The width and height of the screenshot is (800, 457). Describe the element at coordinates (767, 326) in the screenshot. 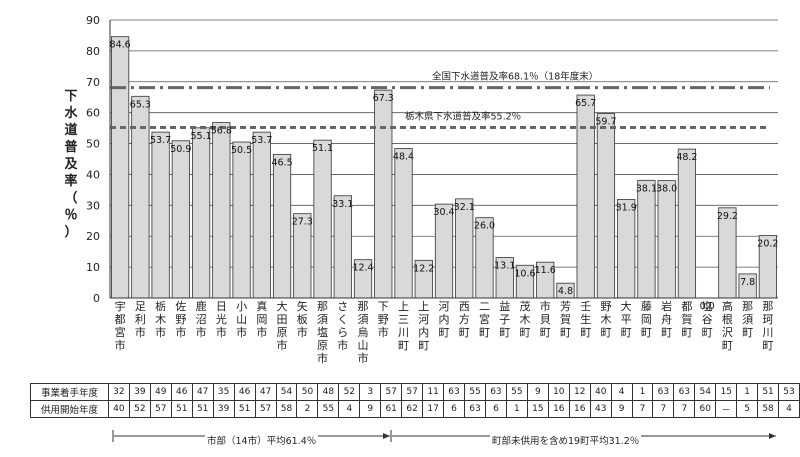

I see `category-label: 那珂川町` at that location.